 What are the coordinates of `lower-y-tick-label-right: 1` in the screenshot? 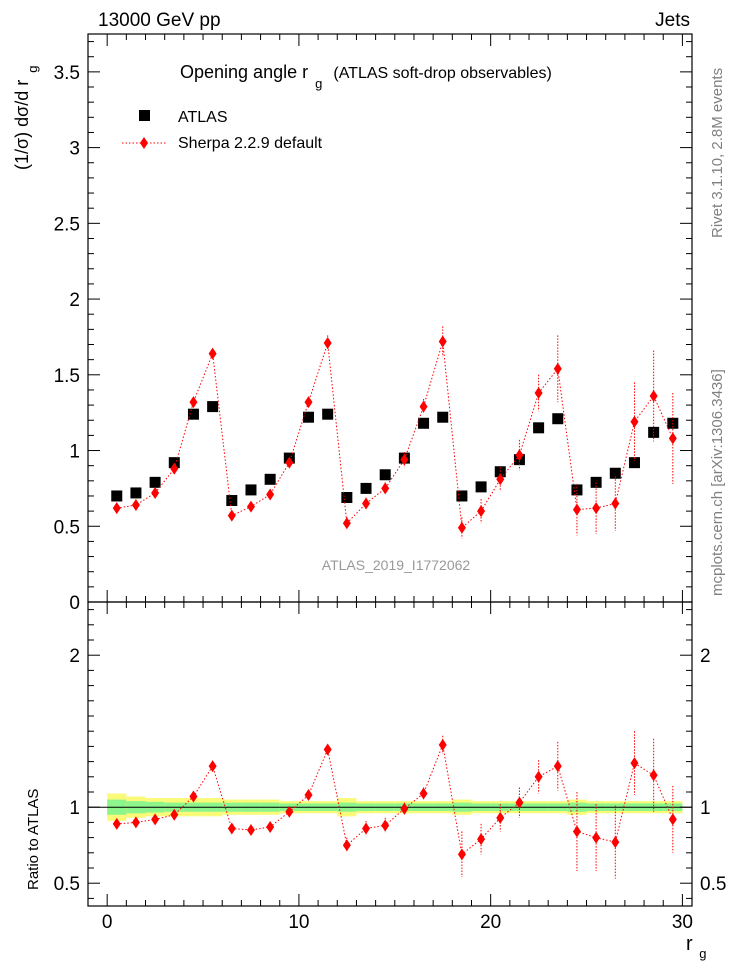 It's located at (705, 808).